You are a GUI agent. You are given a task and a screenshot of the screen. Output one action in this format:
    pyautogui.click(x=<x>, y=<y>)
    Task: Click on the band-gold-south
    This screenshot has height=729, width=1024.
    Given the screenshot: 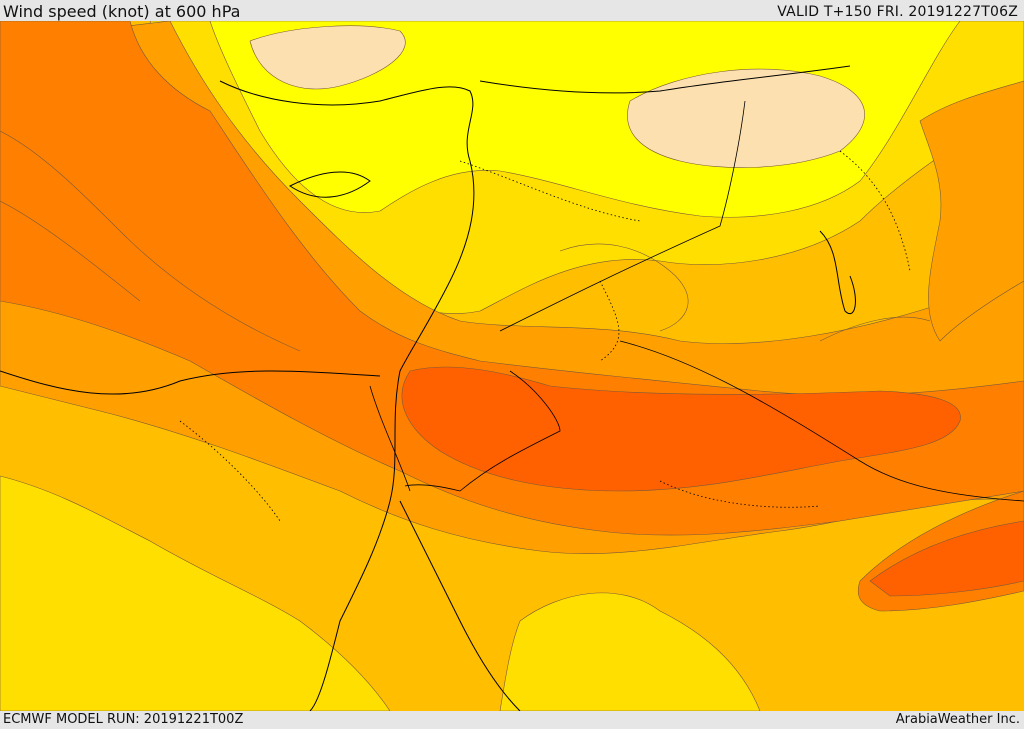 What is the action you would take?
    pyautogui.click(x=630, y=651)
    